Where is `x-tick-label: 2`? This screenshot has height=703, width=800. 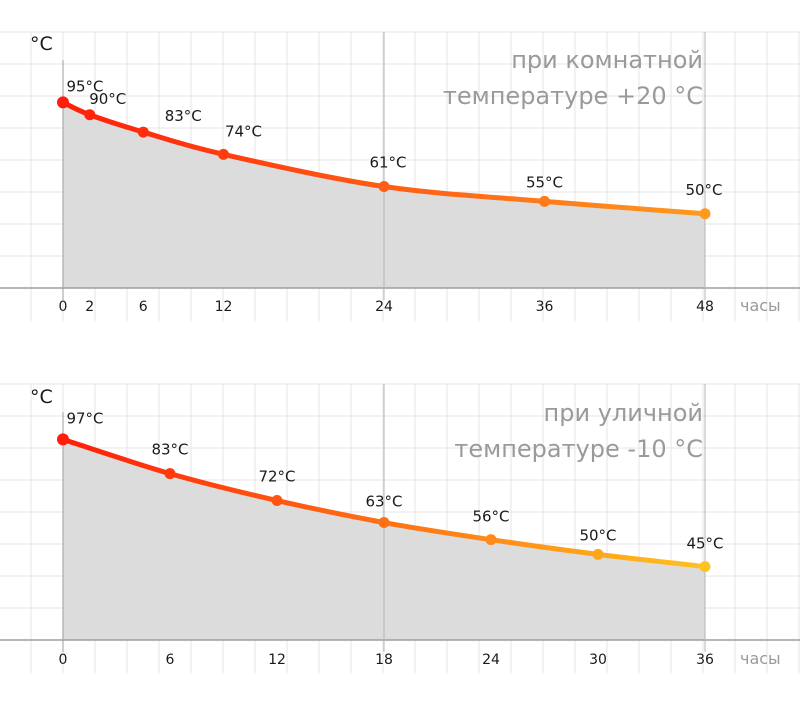
x-tick-label: 2 is located at coordinates (89, 307).